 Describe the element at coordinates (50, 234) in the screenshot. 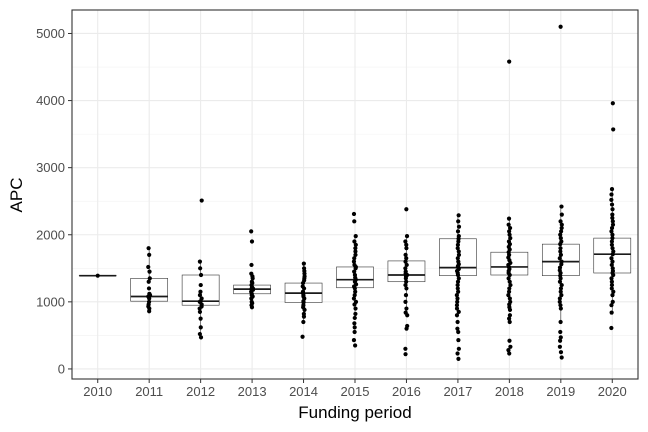

I see `y-tick-label: 2000` at that location.